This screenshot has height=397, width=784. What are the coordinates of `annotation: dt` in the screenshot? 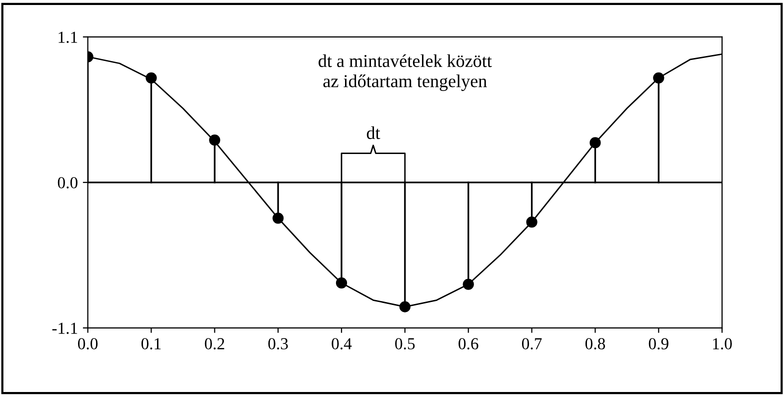 It's located at (373, 133).